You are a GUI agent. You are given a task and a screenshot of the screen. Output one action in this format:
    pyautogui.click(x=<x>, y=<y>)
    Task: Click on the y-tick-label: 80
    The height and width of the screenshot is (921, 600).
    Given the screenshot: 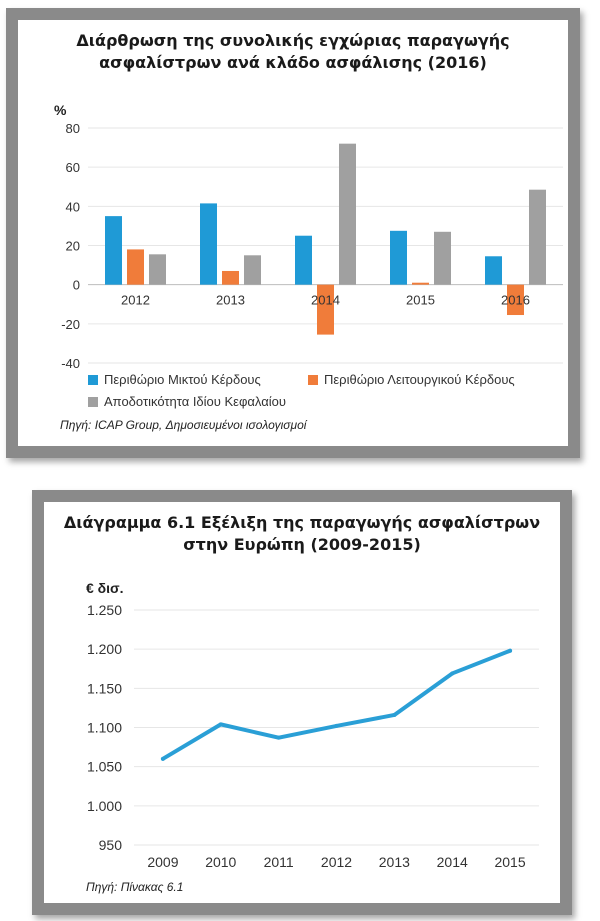 What is the action you would take?
    pyautogui.click(x=73, y=128)
    